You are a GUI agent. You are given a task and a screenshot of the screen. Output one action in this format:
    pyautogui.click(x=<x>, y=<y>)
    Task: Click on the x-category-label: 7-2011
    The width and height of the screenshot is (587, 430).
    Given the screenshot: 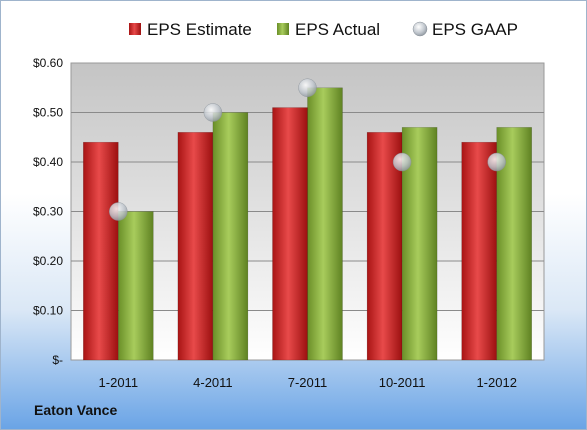 What is the action you would take?
    pyautogui.click(x=308, y=382)
    